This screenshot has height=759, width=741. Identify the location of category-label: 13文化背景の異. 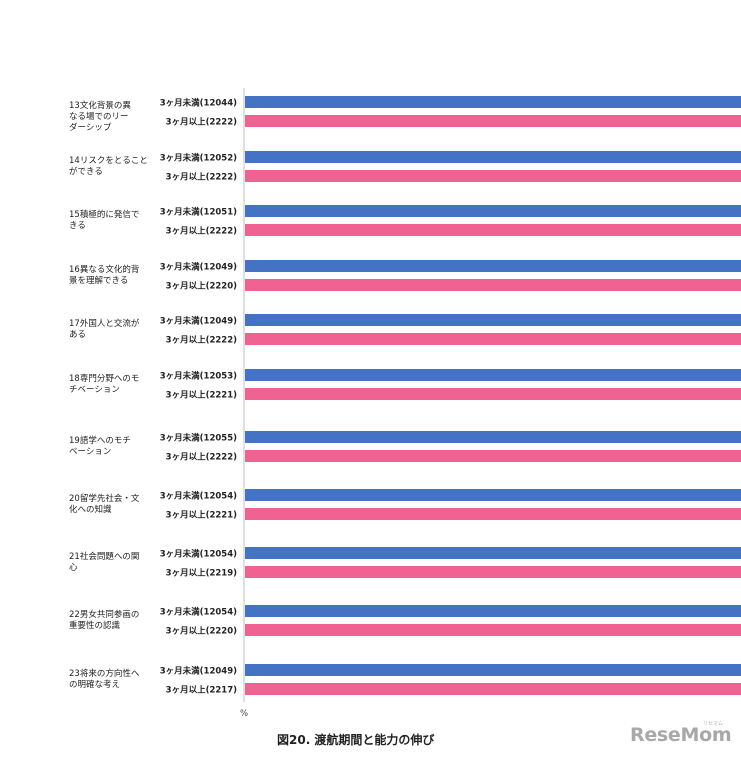
(100, 105).